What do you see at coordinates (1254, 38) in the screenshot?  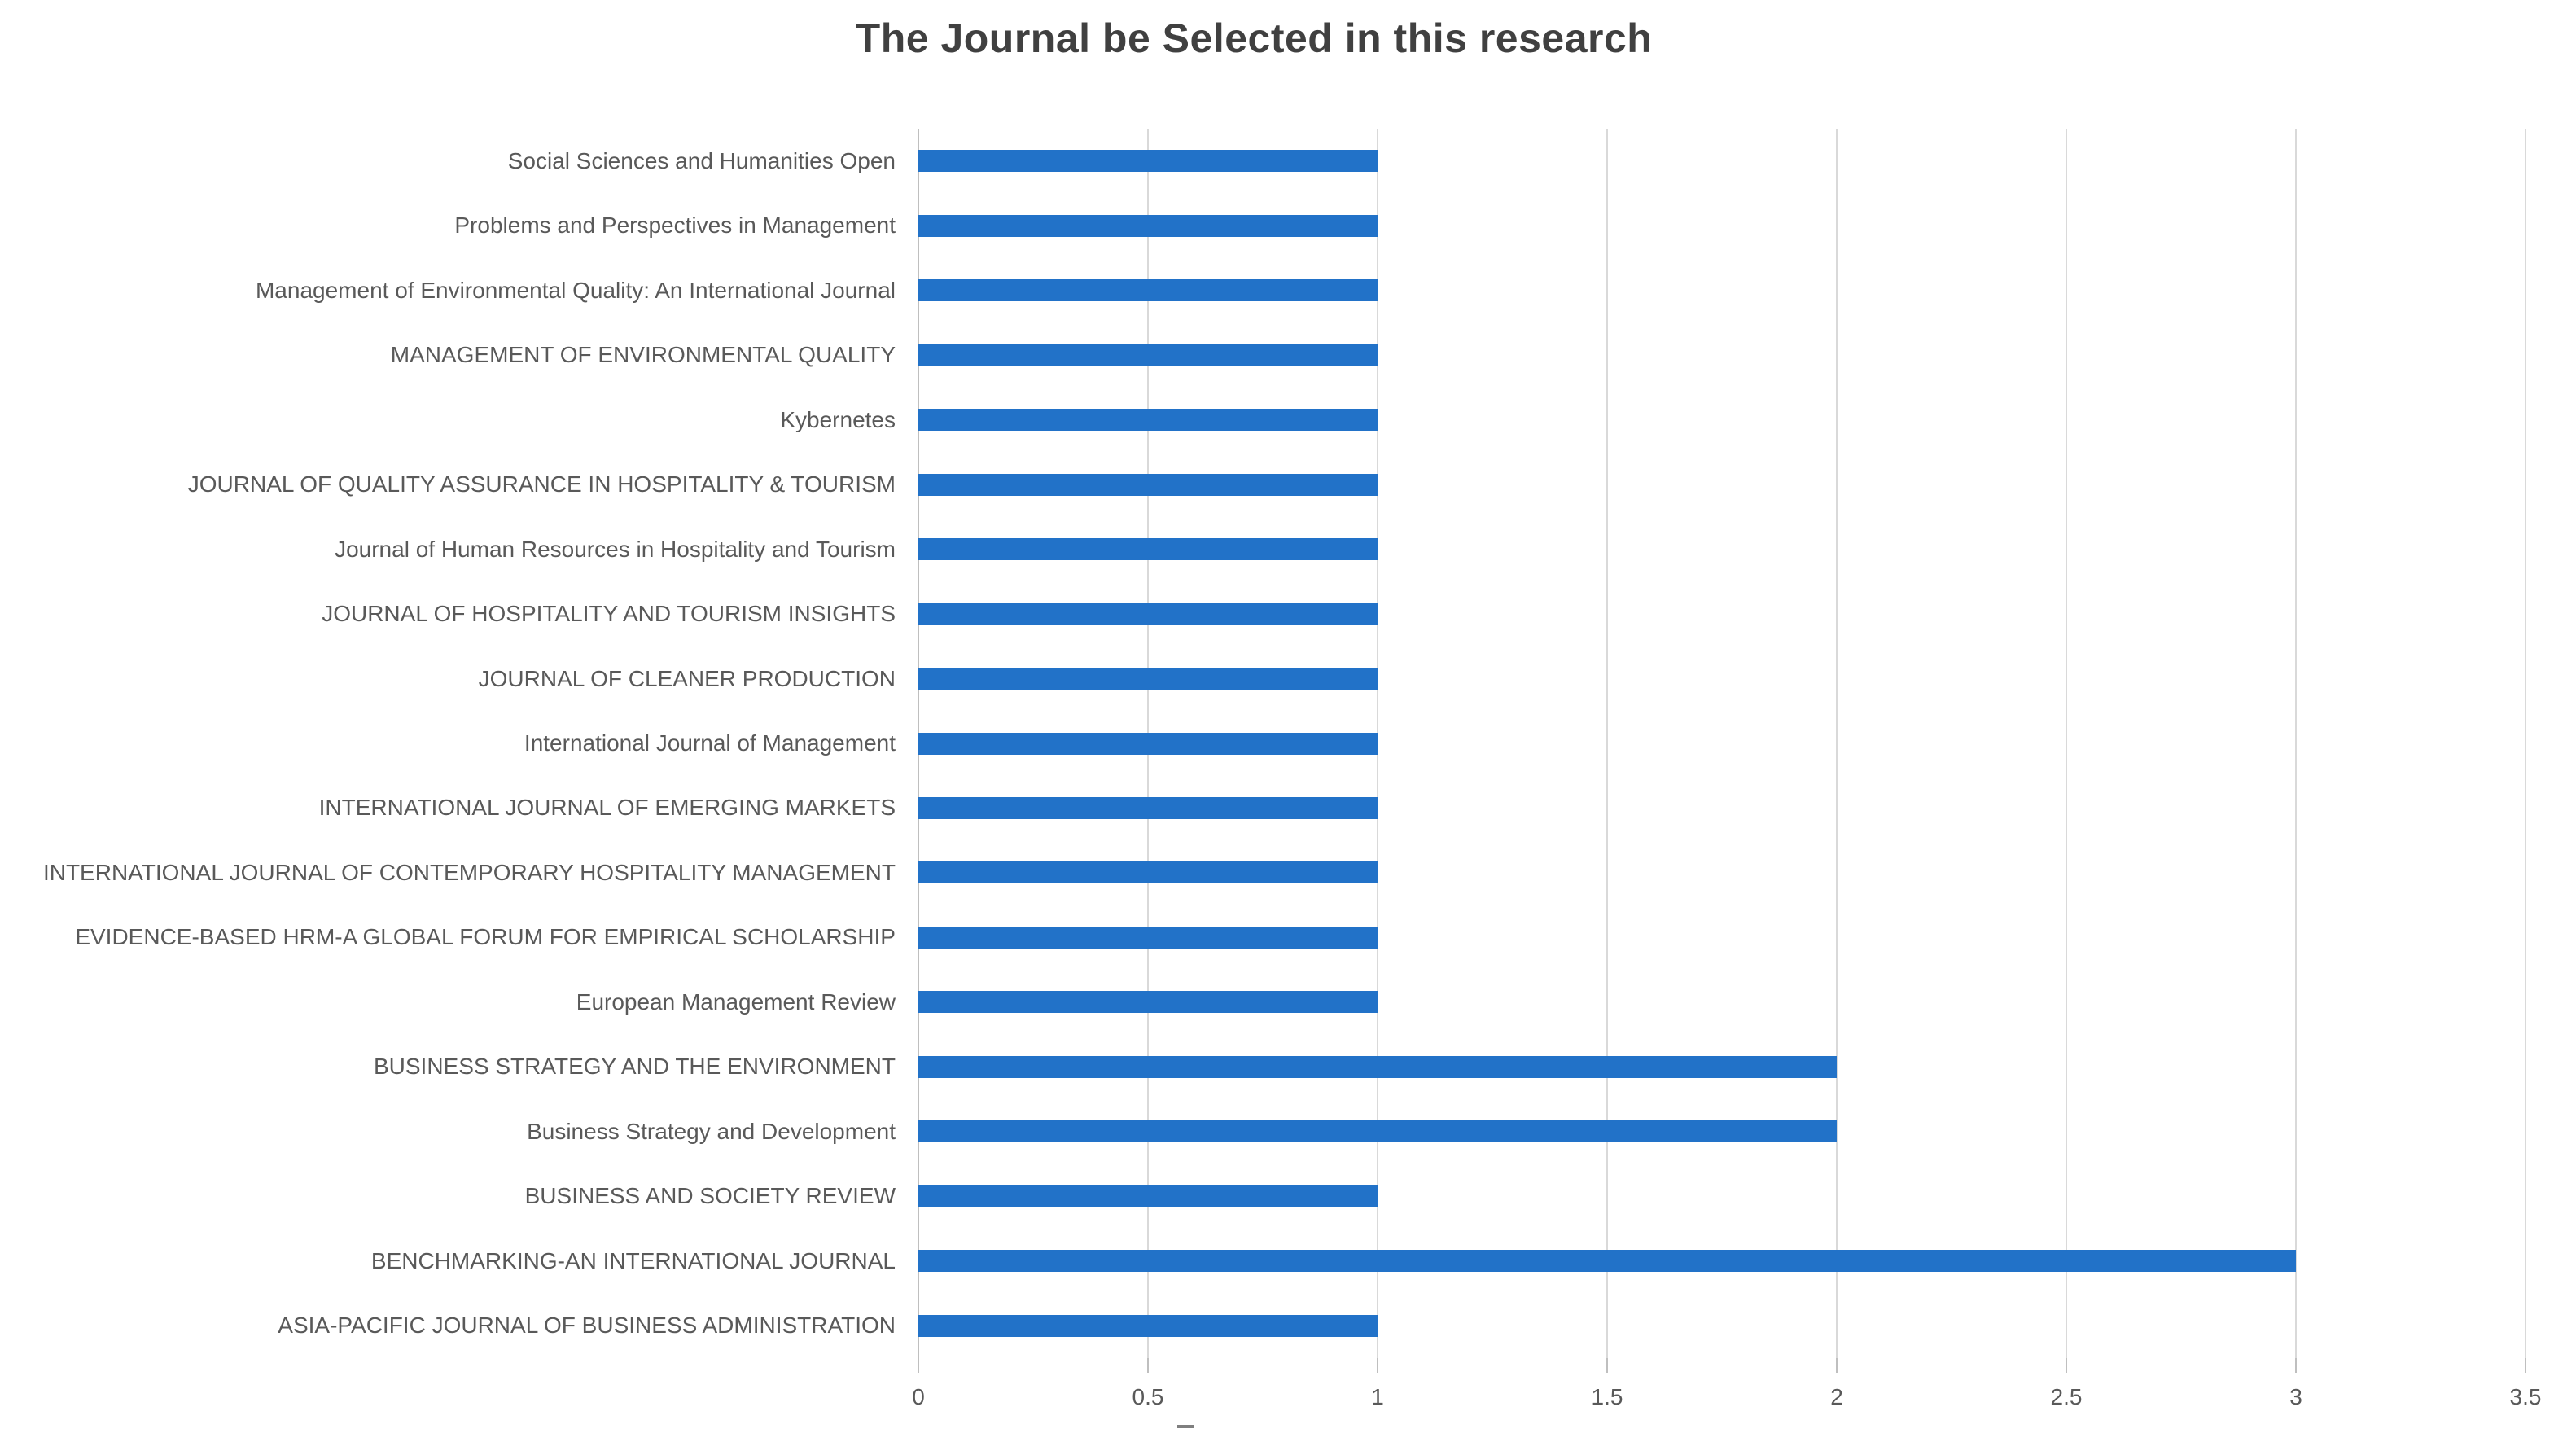 I see `chart-title: The Journal be Selected in this research` at bounding box center [1254, 38].